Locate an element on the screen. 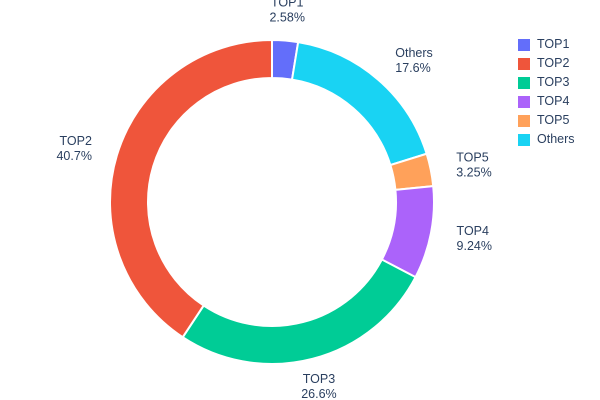  legend-label: TOP2 is located at coordinates (553, 63).